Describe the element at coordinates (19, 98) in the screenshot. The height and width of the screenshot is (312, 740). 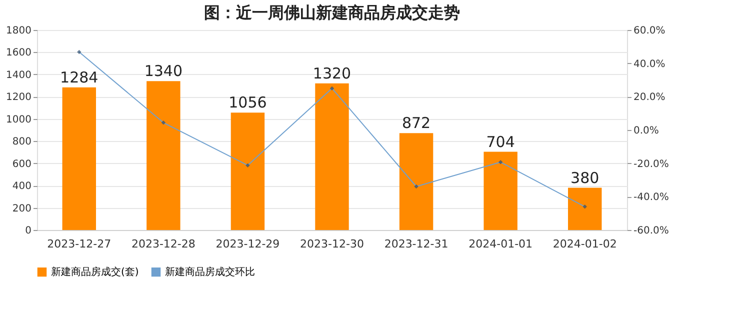
I see `y-tick-label: 1200` at that location.